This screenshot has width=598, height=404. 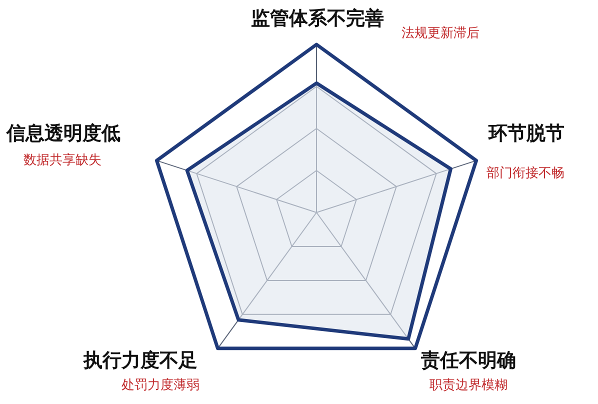 What do you see at coordinates (317, 19) in the screenshot?
I see `spoke-label: 监管体系不完善` at bounding box center [317, 19].